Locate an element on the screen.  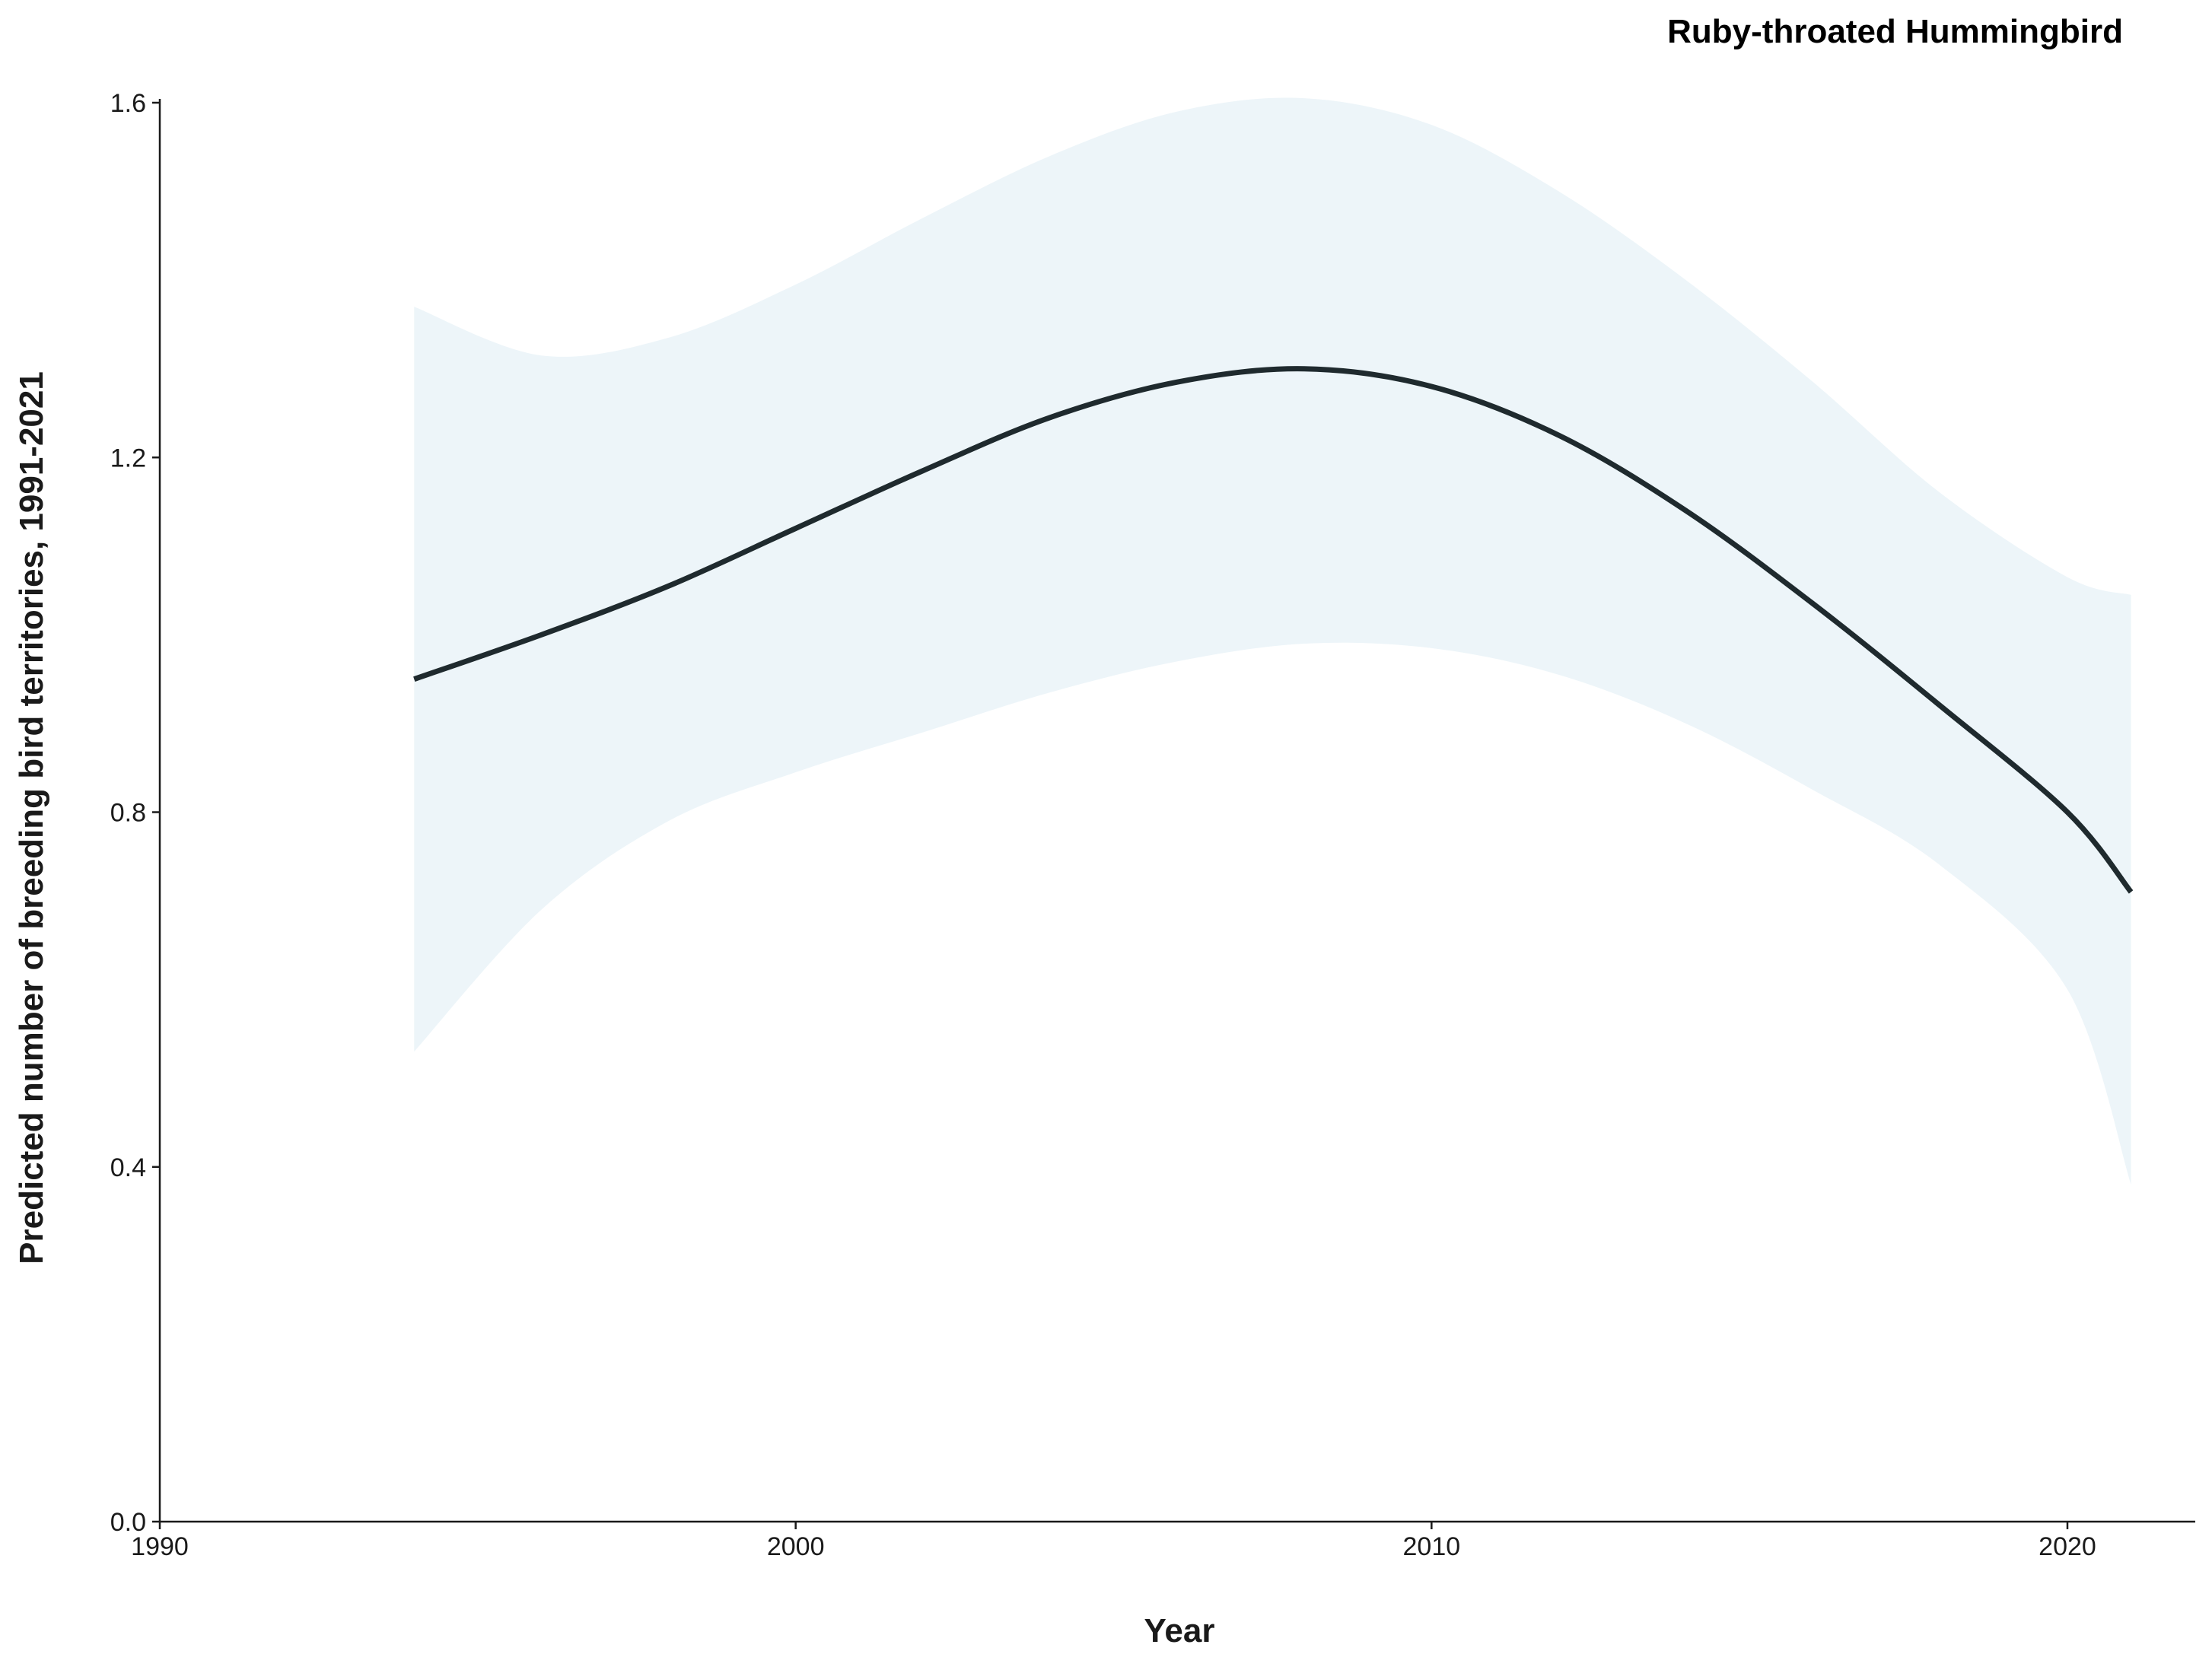
chart-title: Ruby-throated Hummingbird is located at coordinates (1895, 31).